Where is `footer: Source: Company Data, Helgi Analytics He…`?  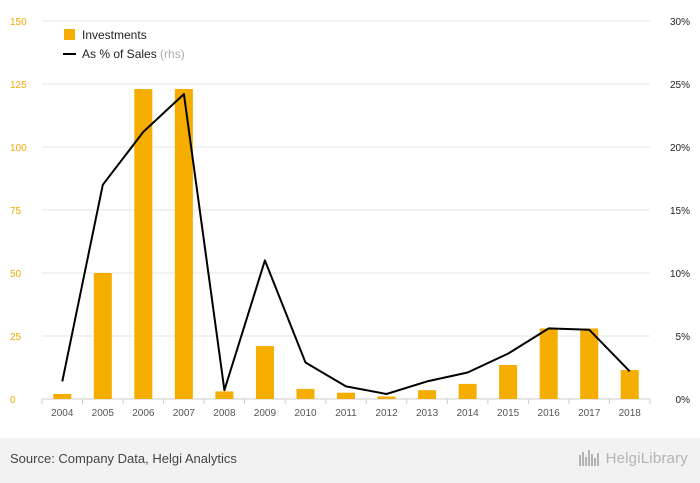
footer: Source: Company Data, Helgi Analytics He… is located at coordinates (350, 460).